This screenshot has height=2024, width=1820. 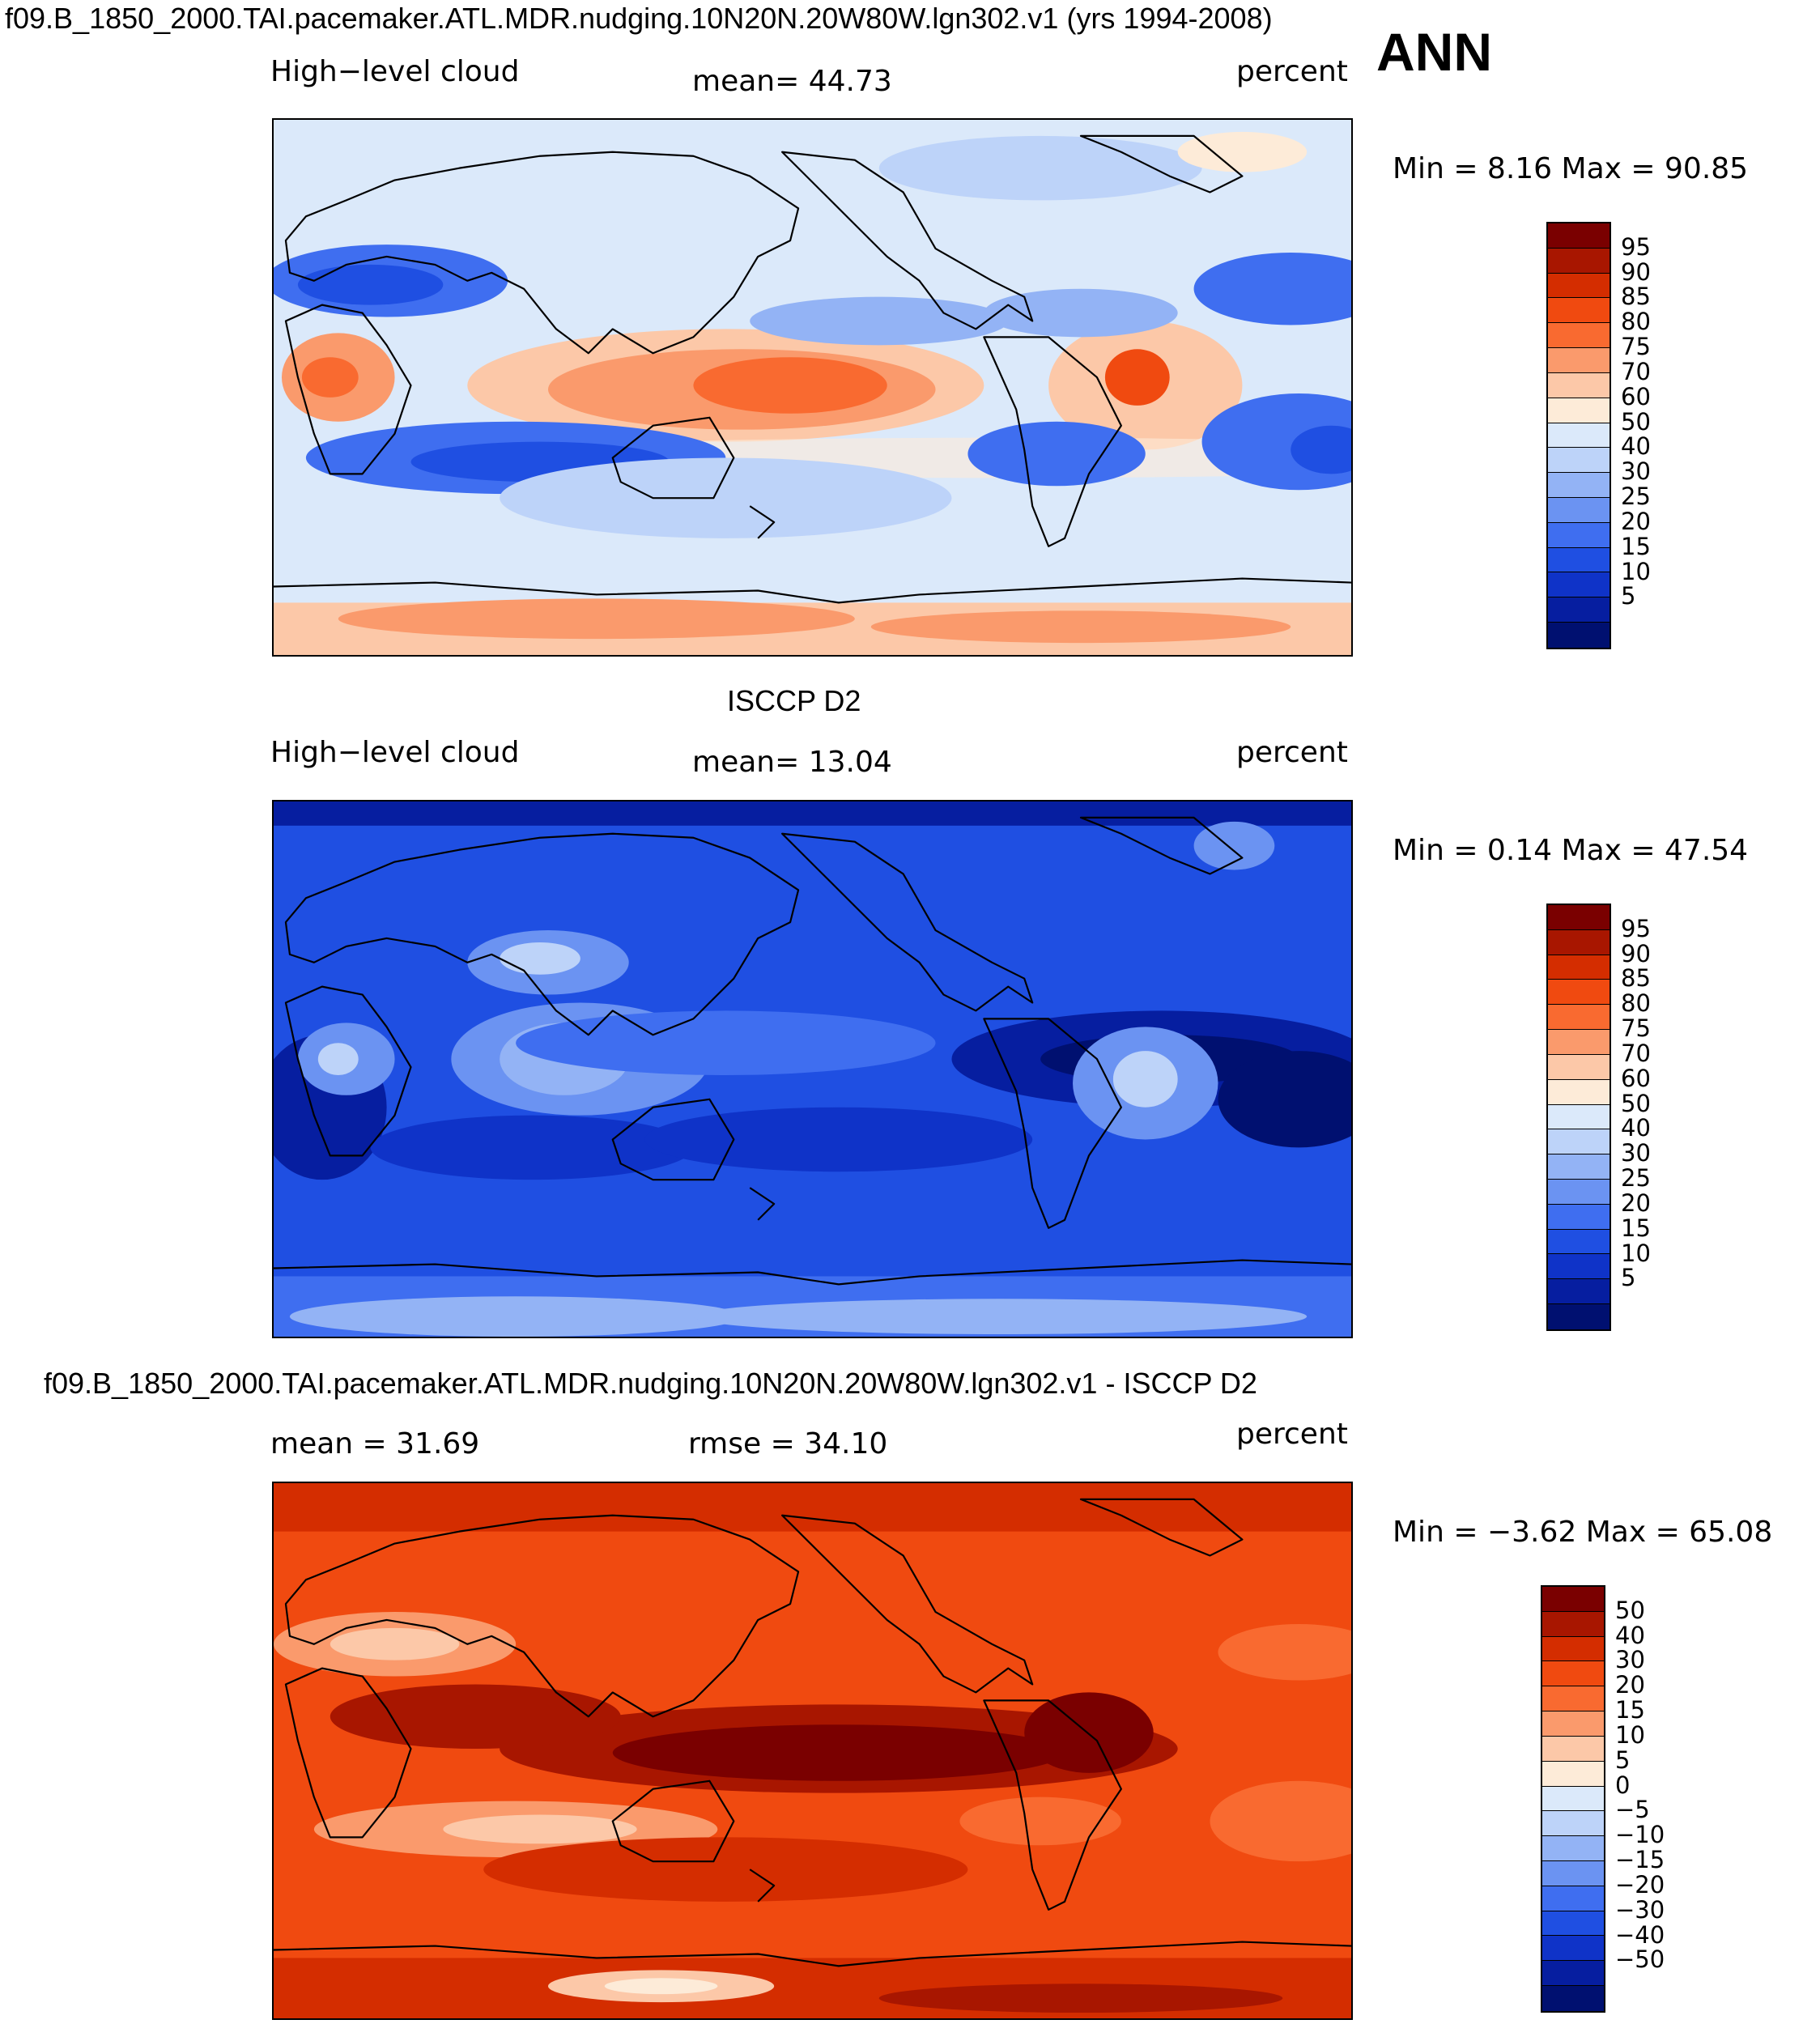 What do you see at coordinates (1292, 1434) in the screenshot?
I see `panel3-units: percent` at bounding box center [1292, 1434].